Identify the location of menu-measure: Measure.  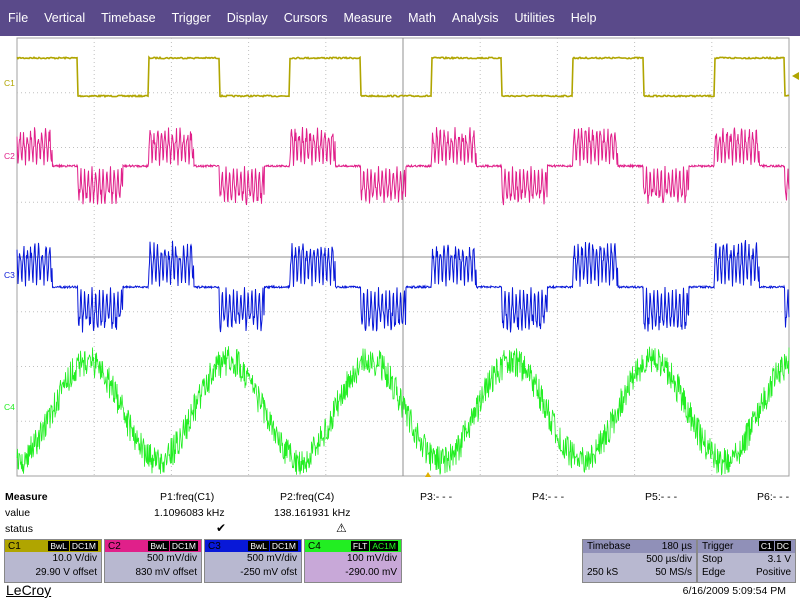
(368, 18).